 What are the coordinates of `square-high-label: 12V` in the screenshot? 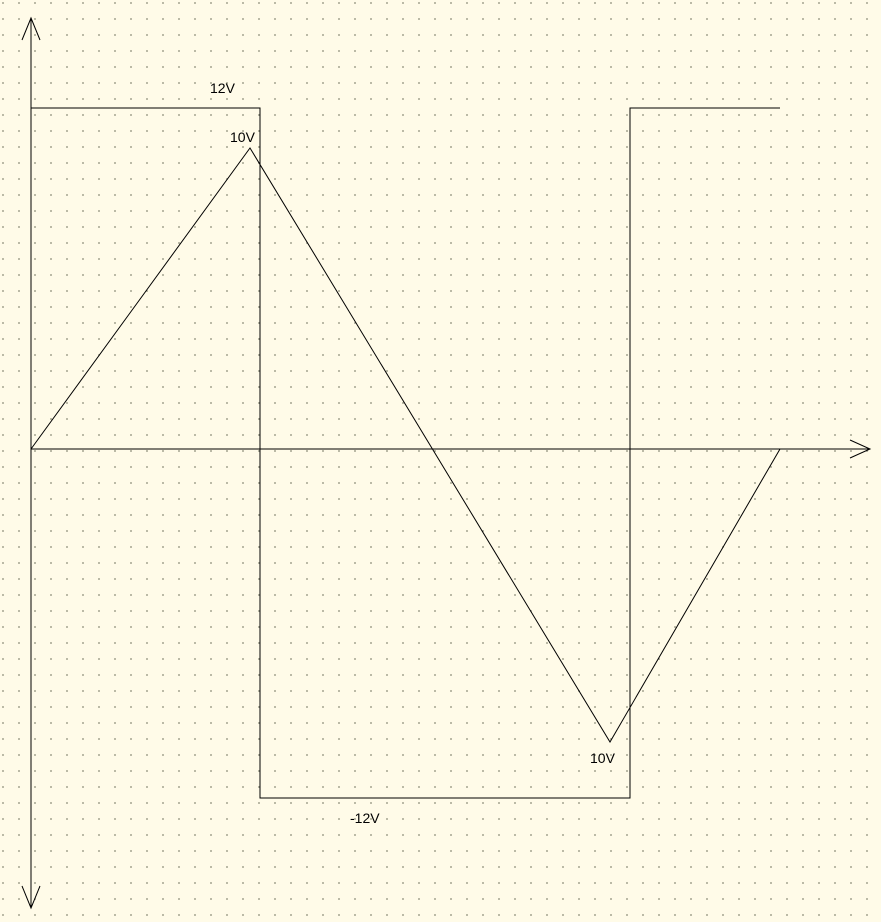 It's located at (223, 88).